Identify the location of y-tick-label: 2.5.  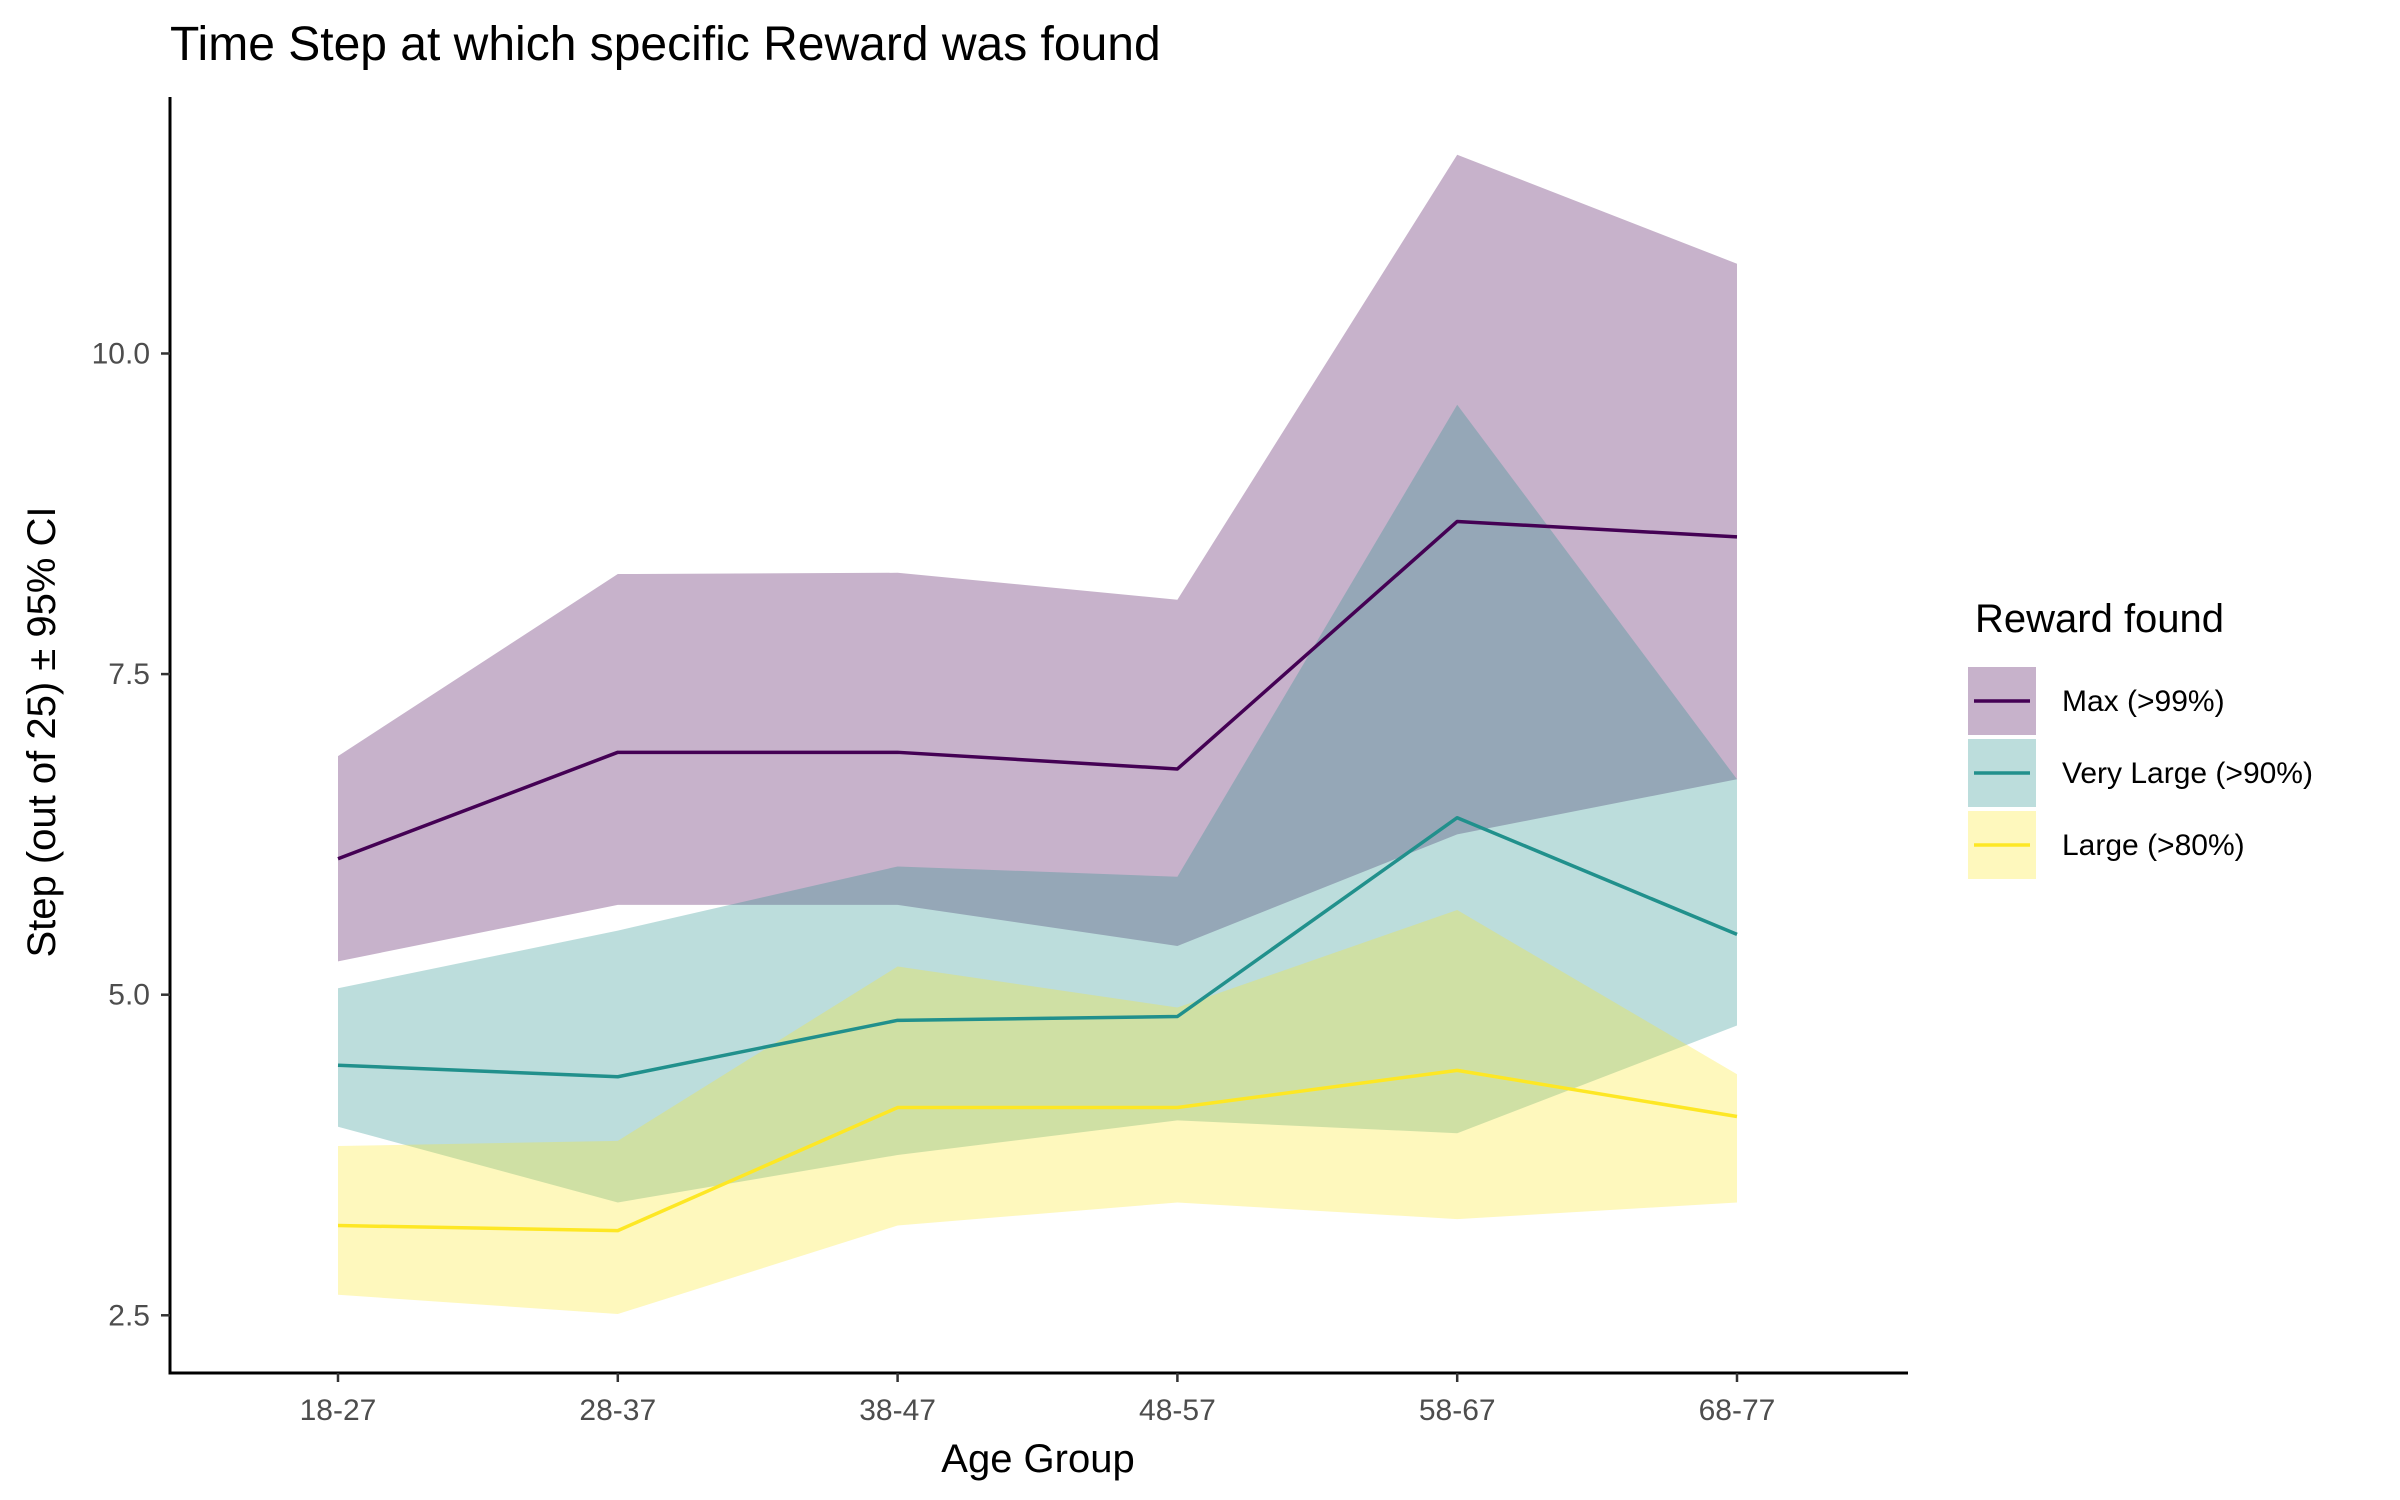
(129, 1315).